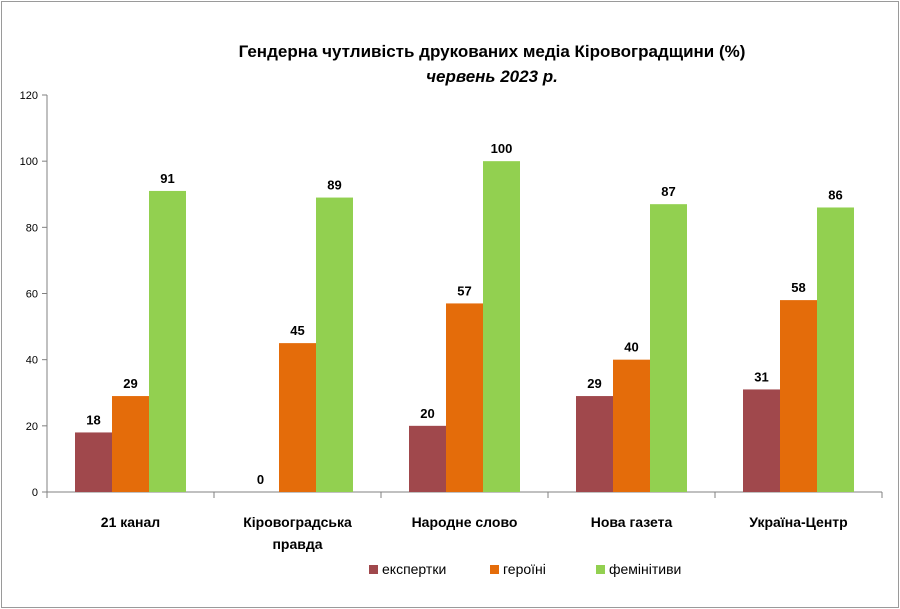 The width and height of the screenshot is (900, 609). I want to click on category-label: Нова газета, so click(632, 522).